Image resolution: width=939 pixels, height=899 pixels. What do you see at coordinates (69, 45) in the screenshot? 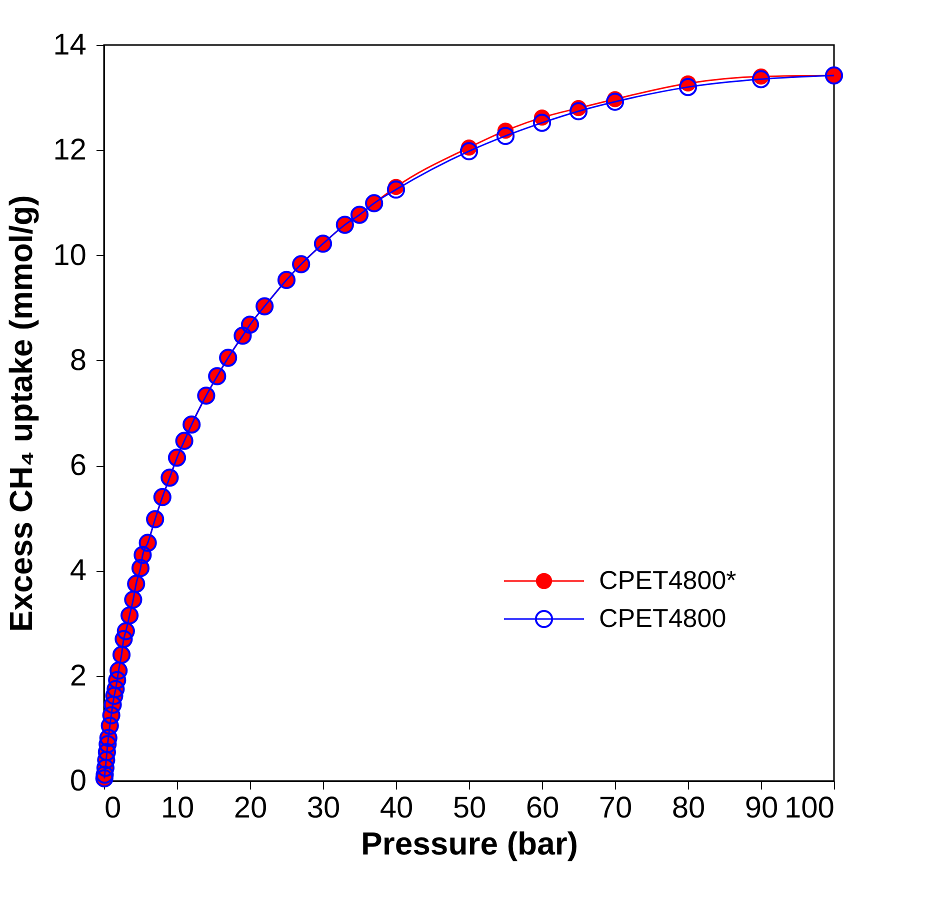
I see `y-tick-label: 14` at bounding box center [69, 45].